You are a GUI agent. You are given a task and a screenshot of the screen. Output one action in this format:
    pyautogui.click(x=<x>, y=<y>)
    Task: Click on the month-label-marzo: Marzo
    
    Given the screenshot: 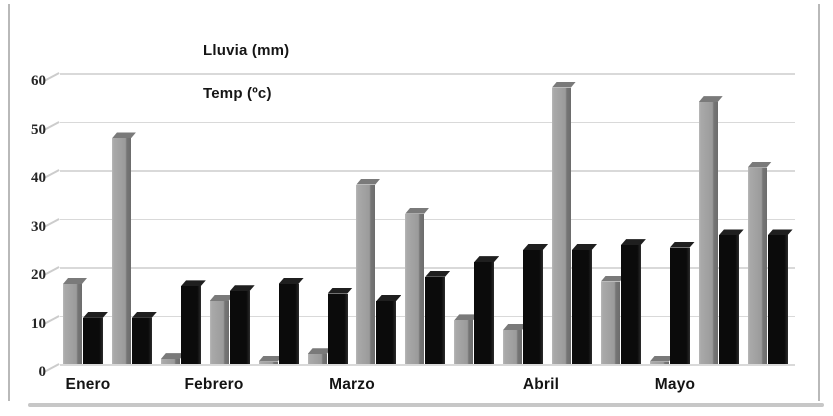 What is the action you would take?
    pyautogui.click(x=352, y=384)
    